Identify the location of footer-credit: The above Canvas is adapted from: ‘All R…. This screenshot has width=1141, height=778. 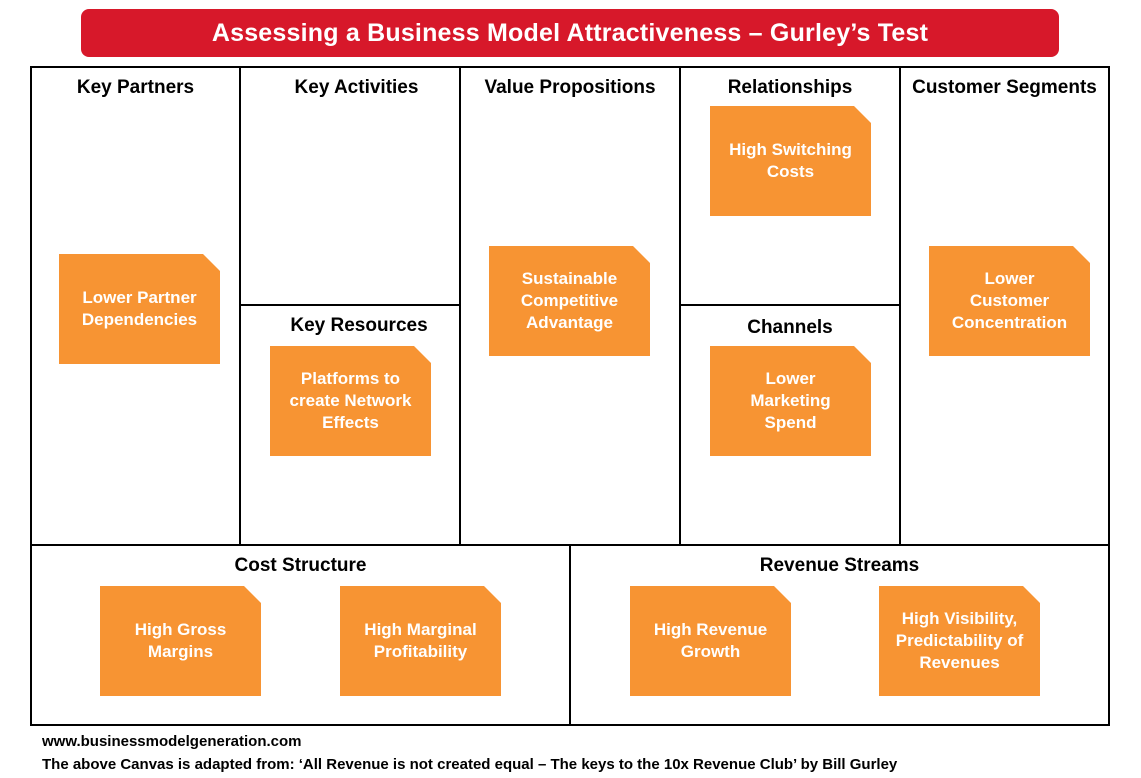
(470, 764).